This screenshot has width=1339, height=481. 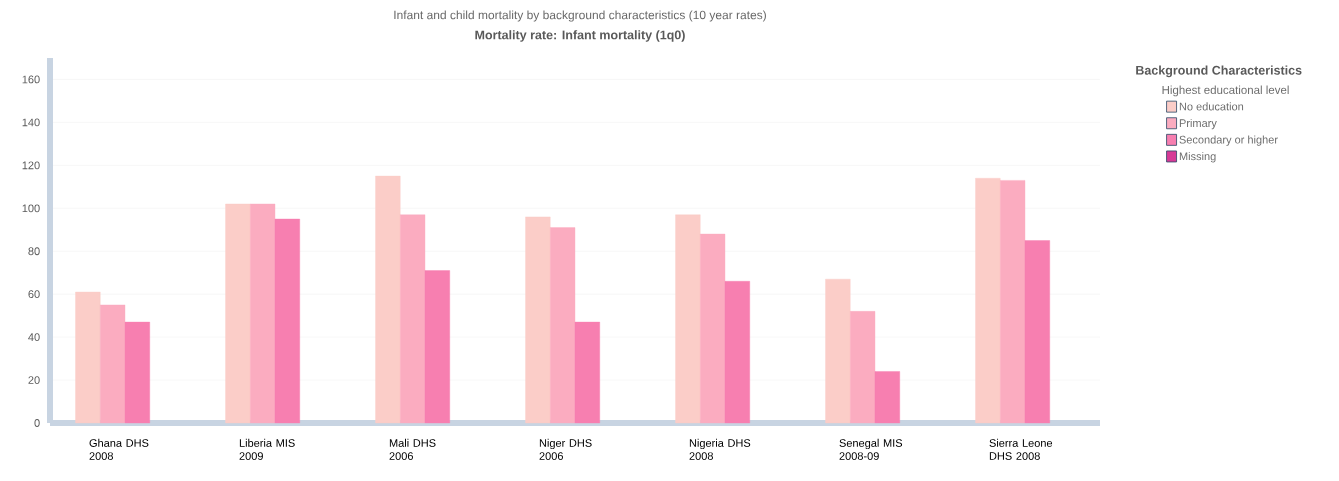 What do you see at coordinates (34, 294) in the screenshot?
I see `y-tick-label: 60` at bounding box center [34, 294].